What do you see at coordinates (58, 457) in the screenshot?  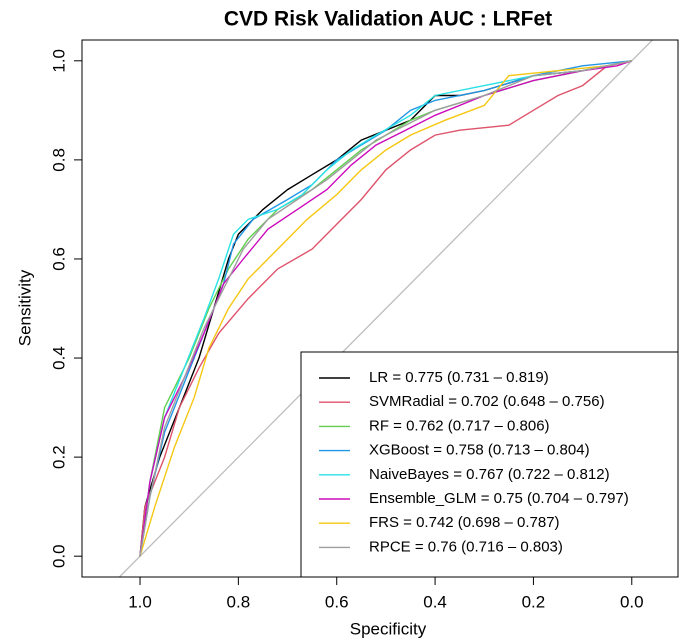 I see `y-tick-label: 0.2` at bounding box center [58, 457].